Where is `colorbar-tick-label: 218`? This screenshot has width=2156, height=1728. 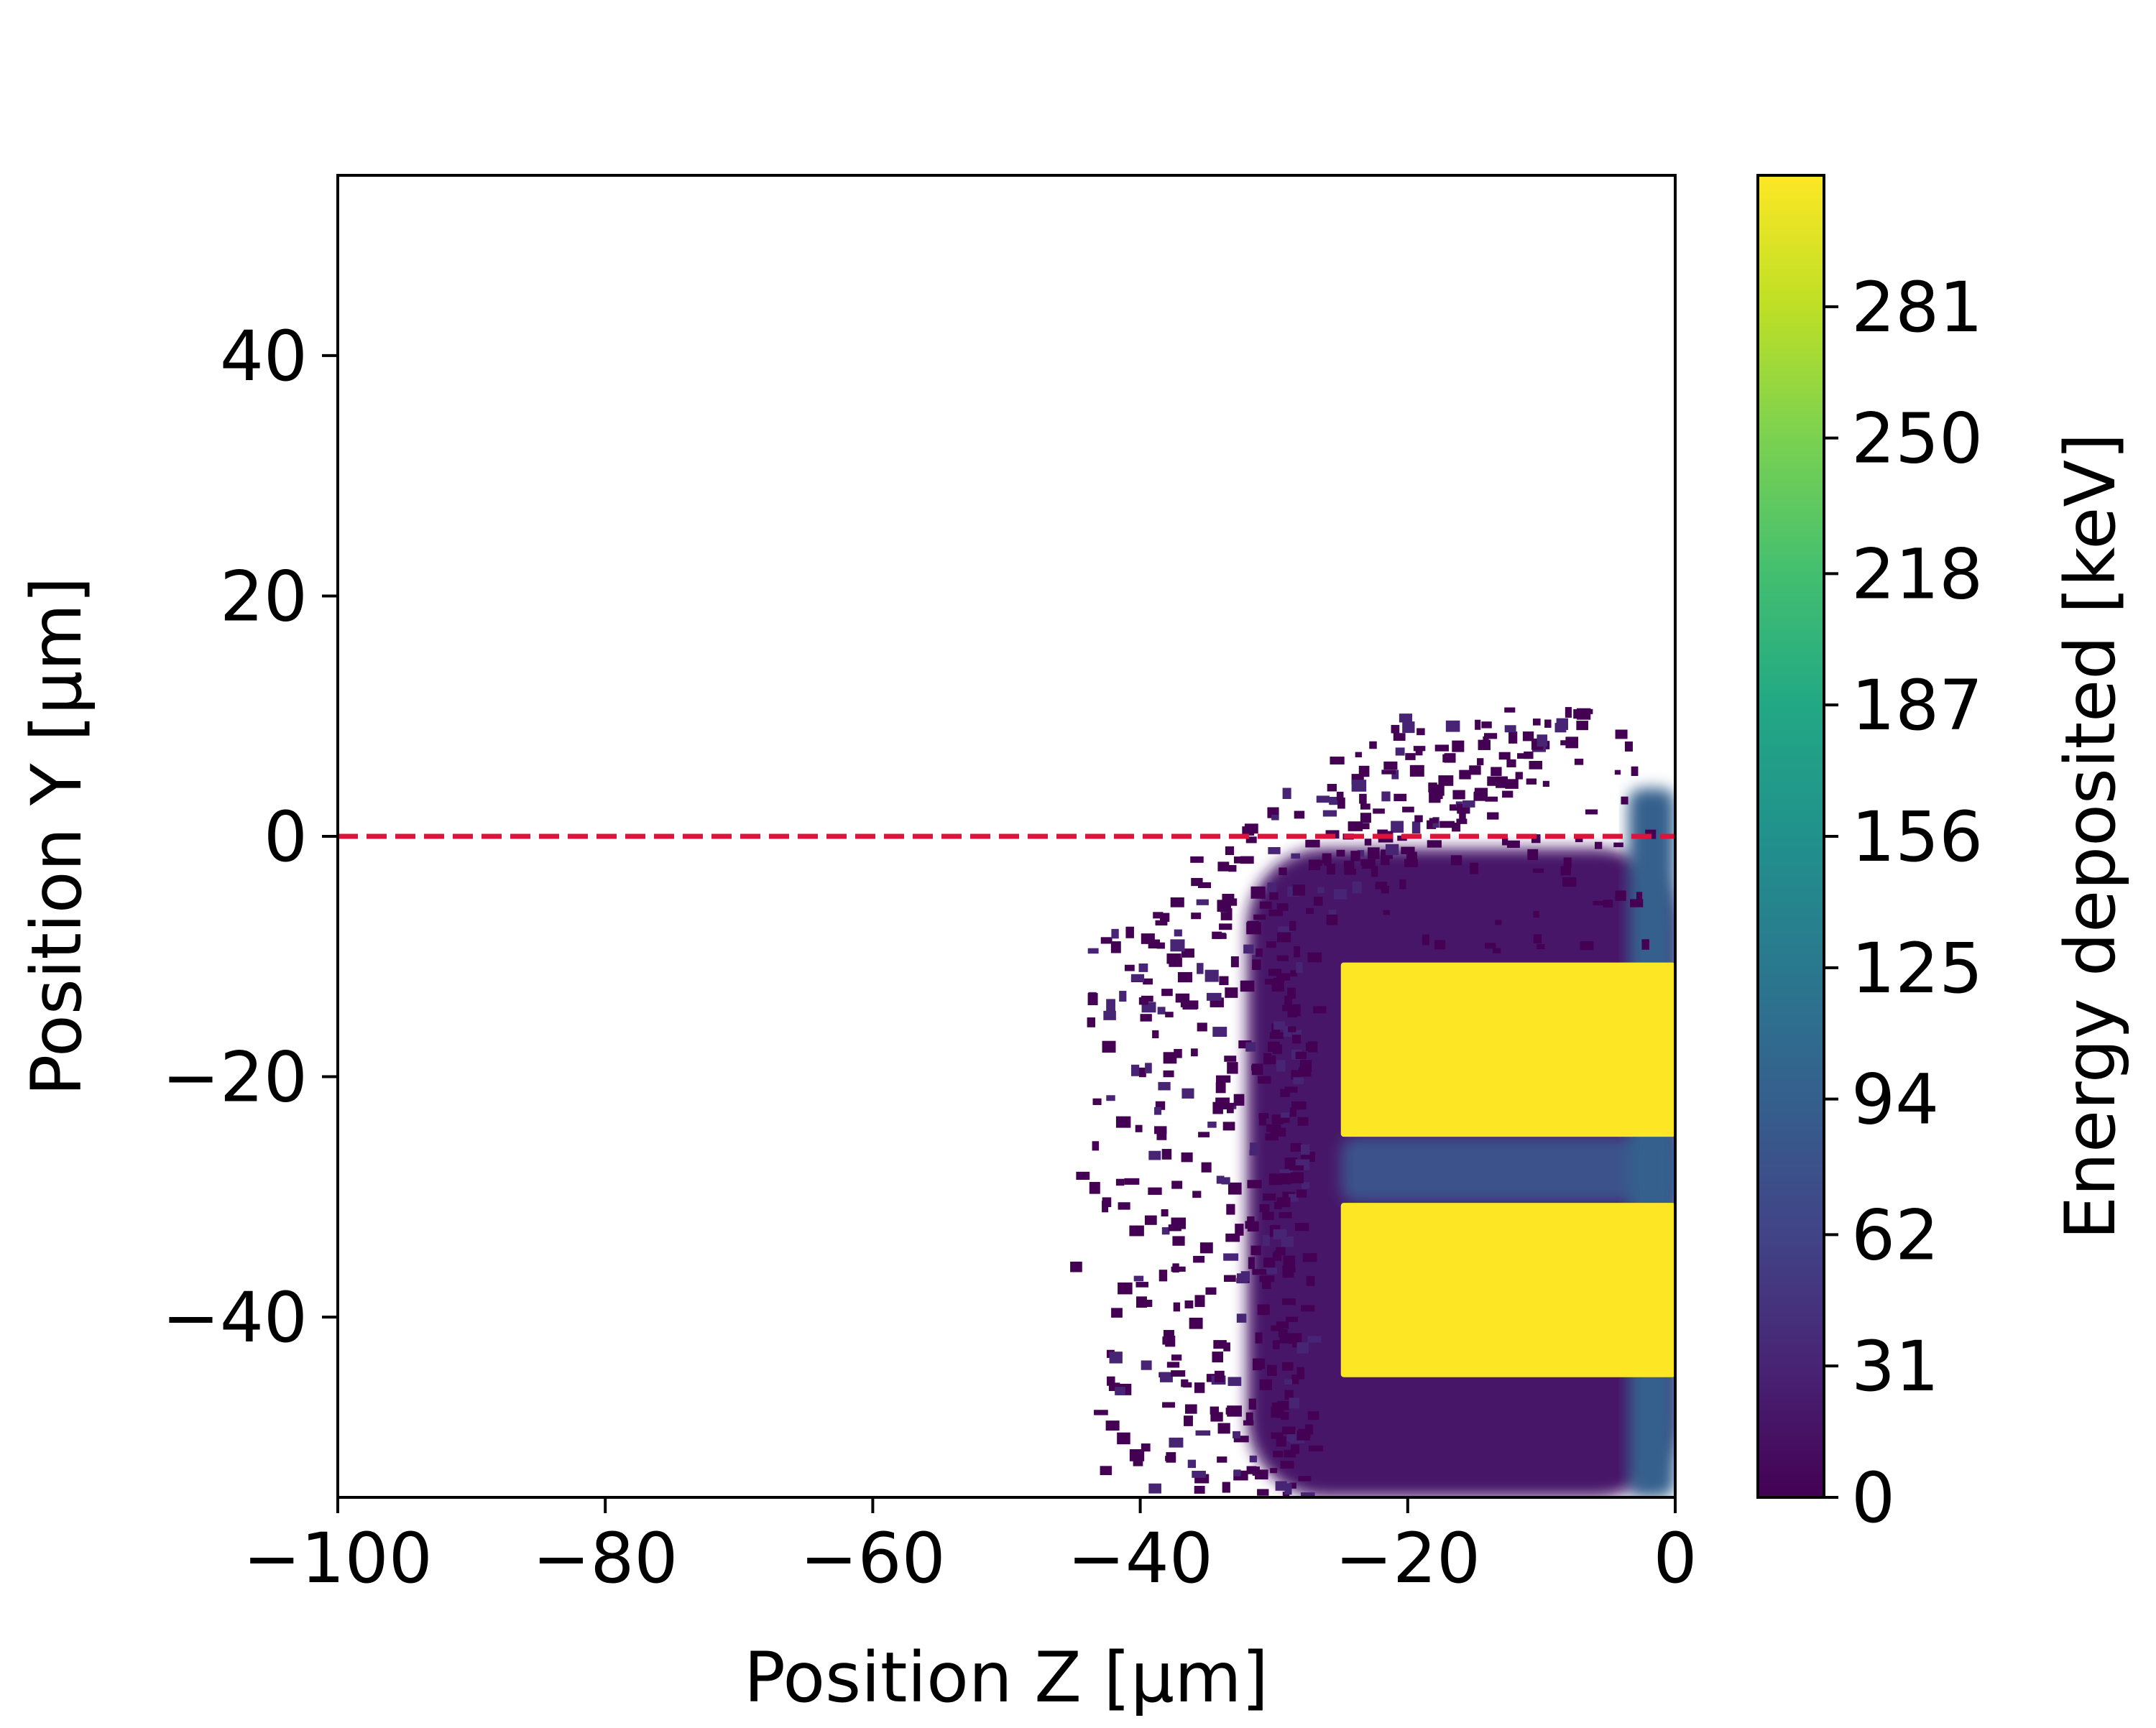
colorbar-tick-label: 218 is located at coordinates (1917, 574).